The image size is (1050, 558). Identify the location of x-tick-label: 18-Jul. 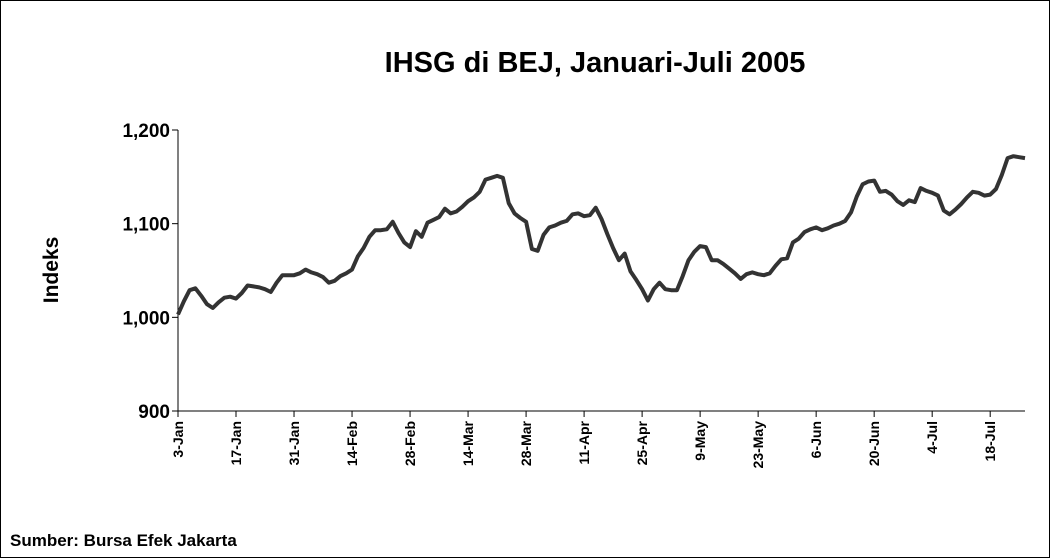
(990, 441).